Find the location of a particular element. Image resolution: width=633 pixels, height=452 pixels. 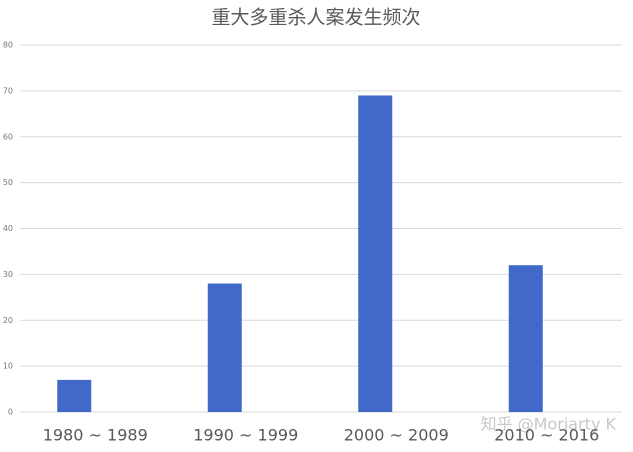

y-tick-label: 70 is located at coordinates (8, 90).